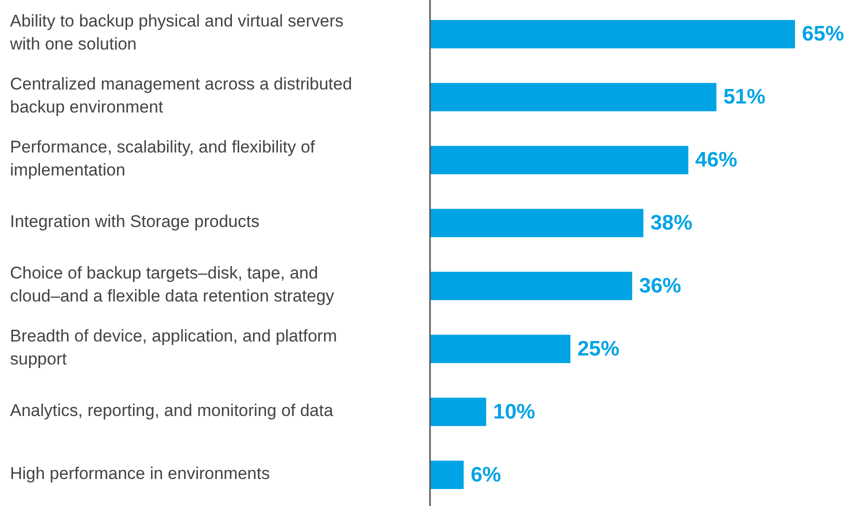 The width and height of the screenshot is (861, 506). What do you see at coordinates (135, 222) in the screenshot?
I see `y-tick-label: Integration with Storage products` at bounding box center [135, 222].